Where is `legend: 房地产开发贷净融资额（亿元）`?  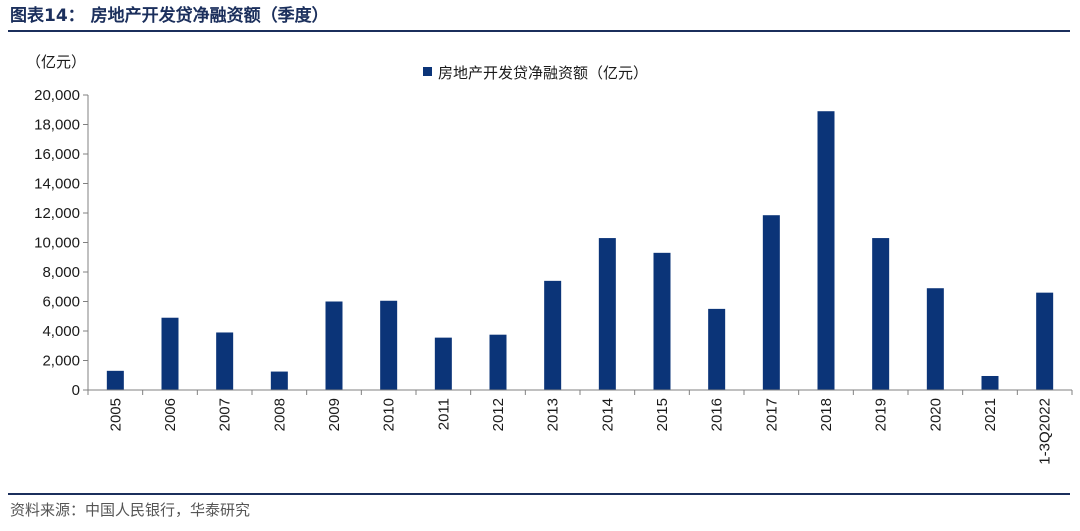
legend: 房地产开发贷净融资额（亿元） is located at coordinates (535, 73).